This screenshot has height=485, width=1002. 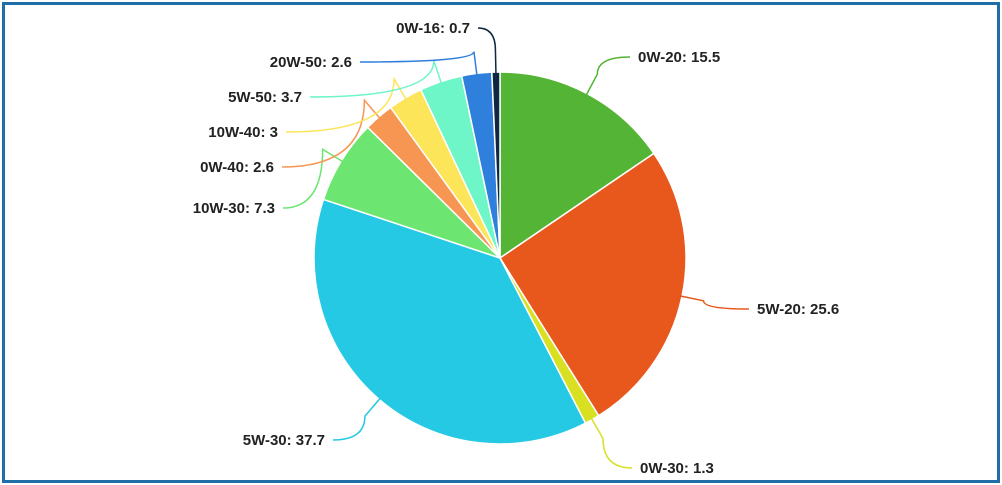 What do you see at coordinates (679, 57) in the screenshot?
I see `data-label-0w-20: 0W-20: 15.5` at bounding box center [679, 57].